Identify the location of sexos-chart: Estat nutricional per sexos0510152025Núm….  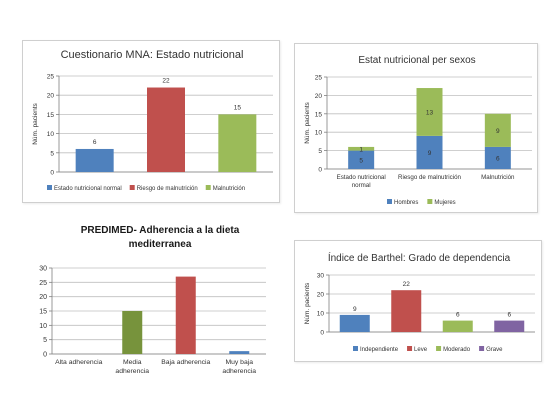
(418, 130).